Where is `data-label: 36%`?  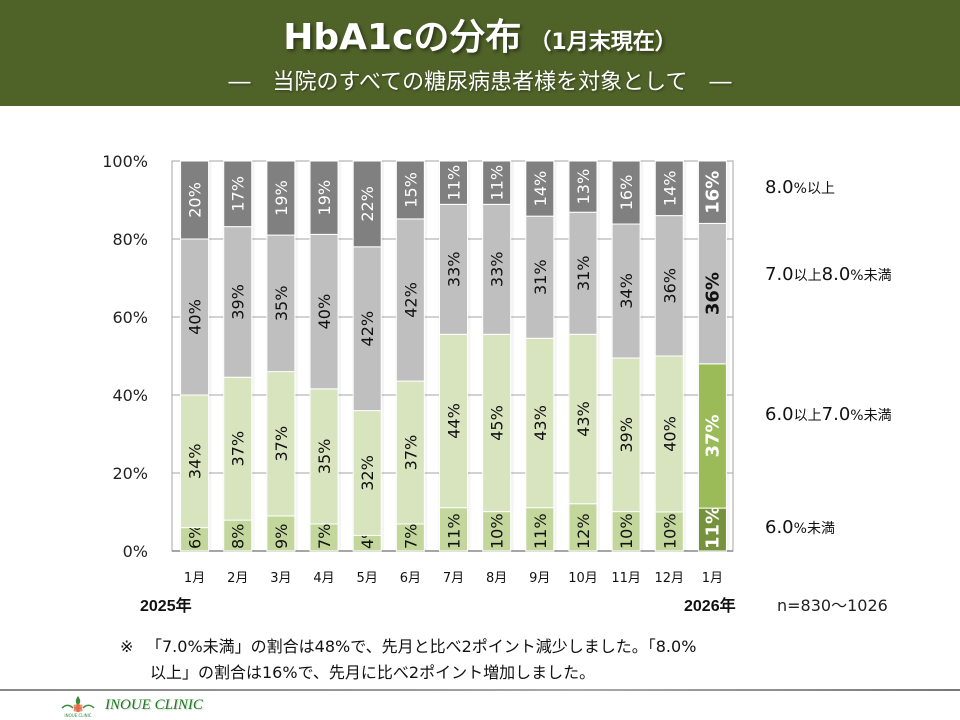
data-label: 36% is located at coordinates (669, 286).